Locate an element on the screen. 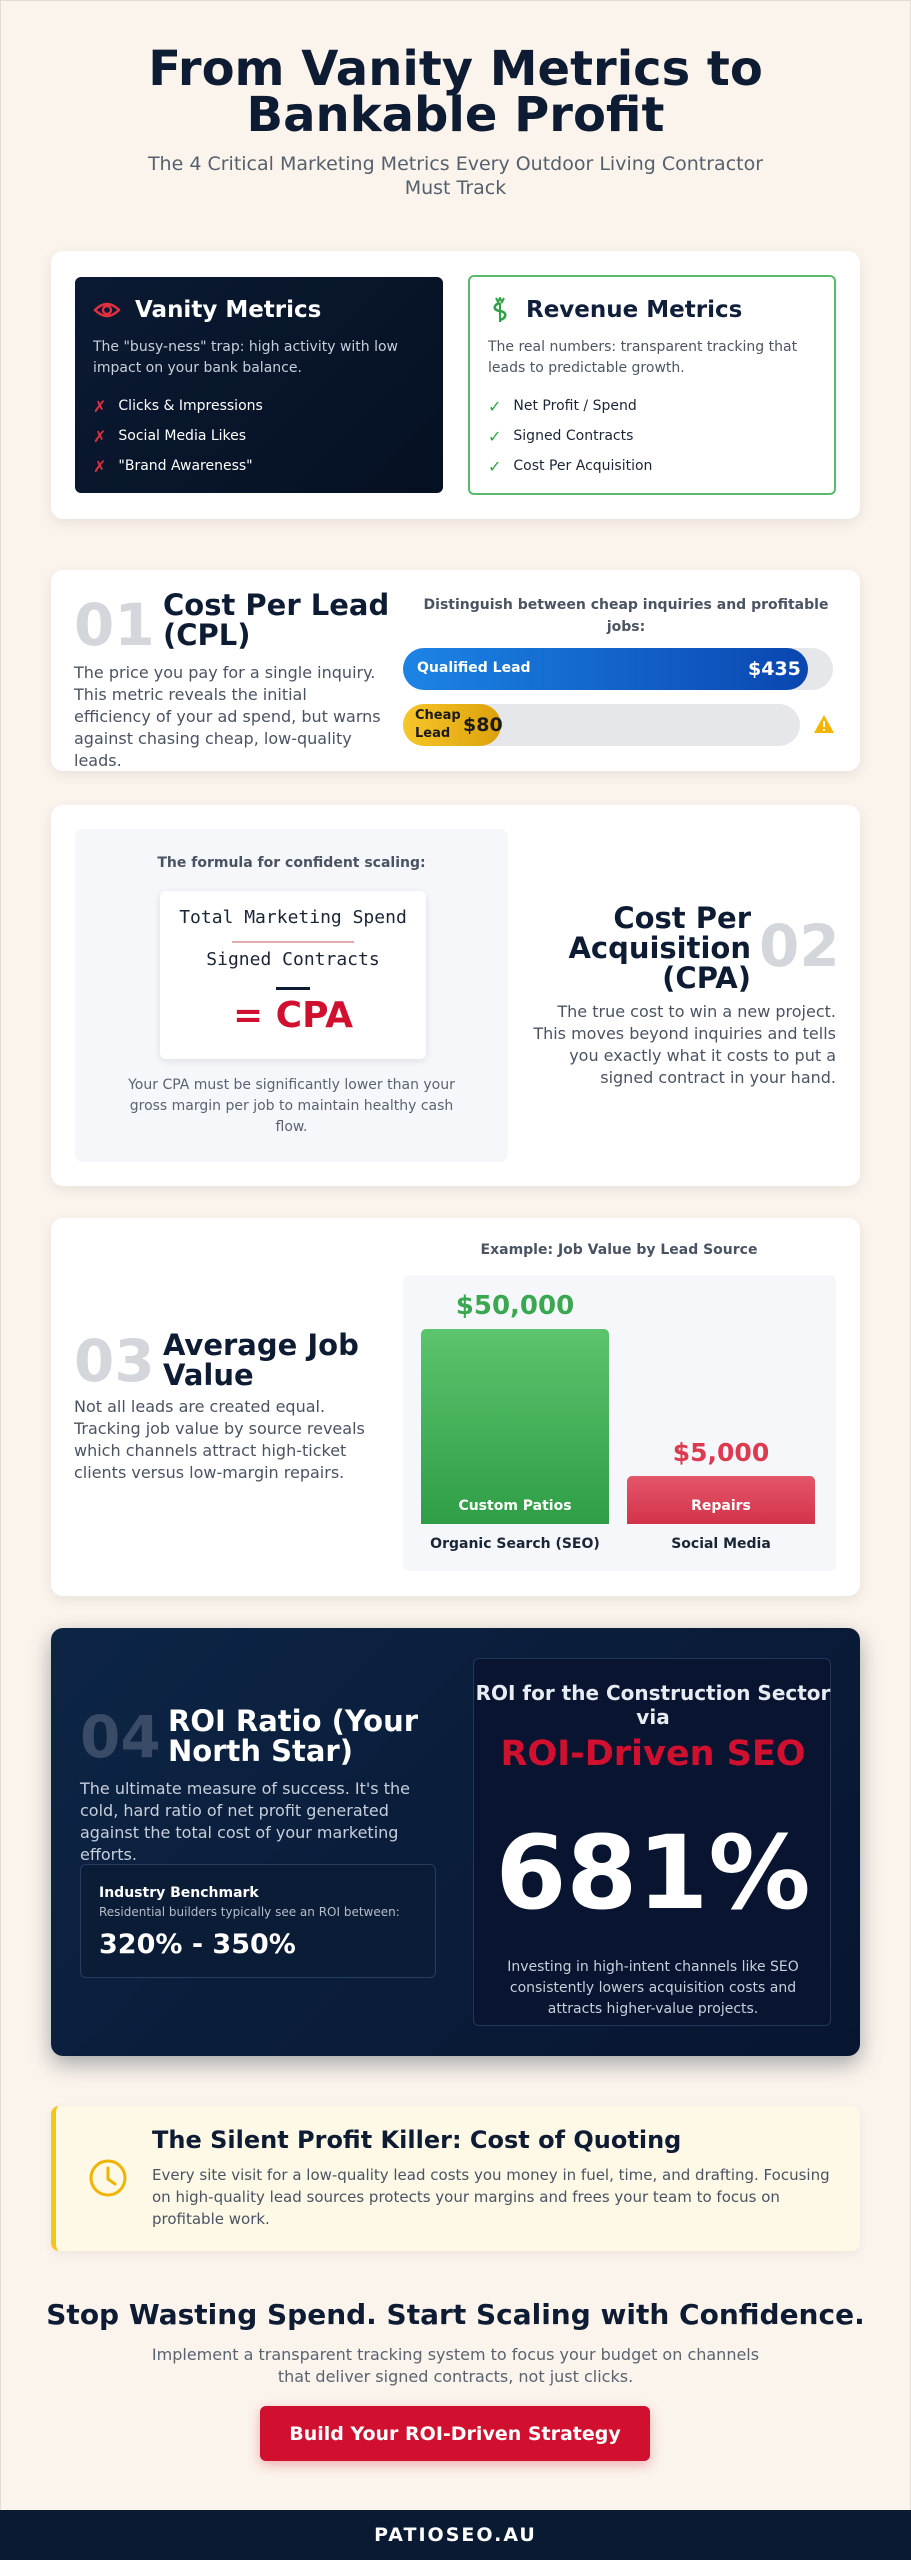 Image resolution: width=911 pixels, height=2560 pixels. fraction-divider is located at coordinates (293, 942).